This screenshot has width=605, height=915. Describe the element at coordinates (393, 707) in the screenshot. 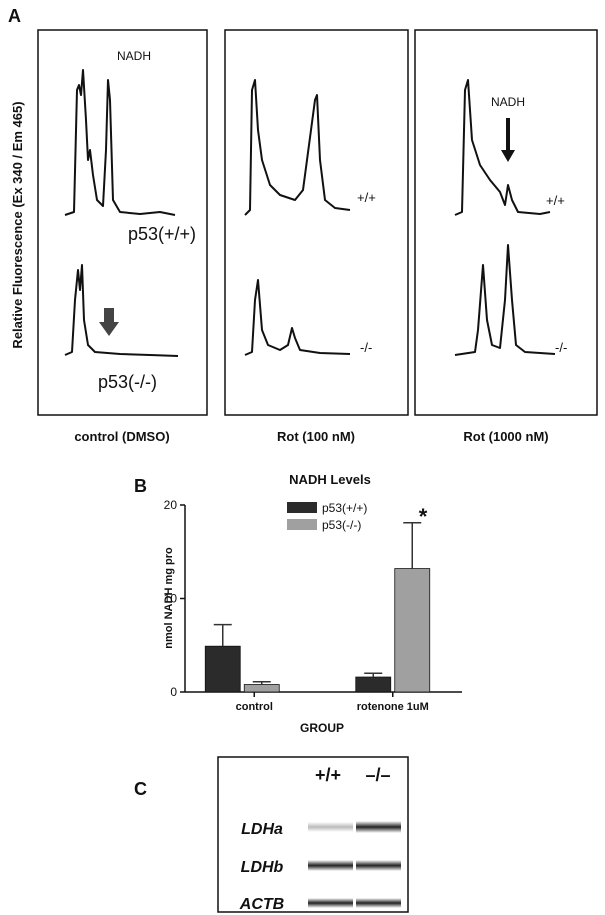

I see `x-tick-label: rotenone 1uM` at that location.